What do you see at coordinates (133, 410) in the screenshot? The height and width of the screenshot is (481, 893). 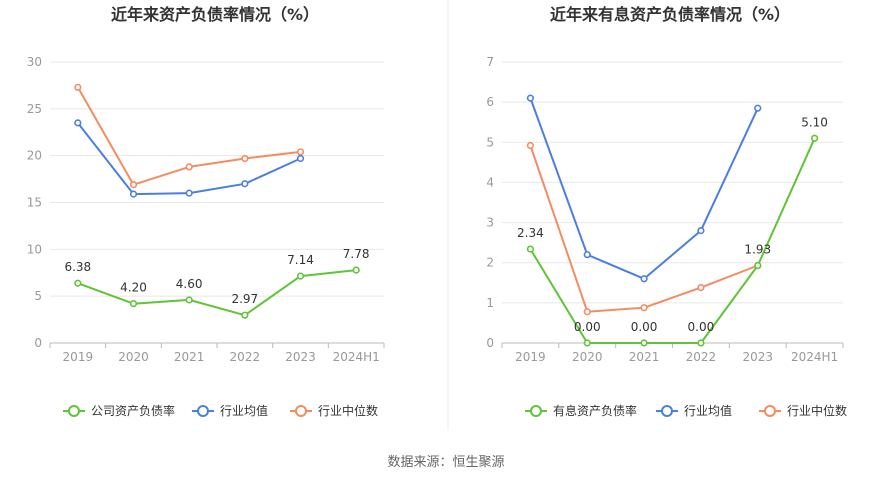 I see `legend-label: 公司资产负债率` at bounding box center [133, 410].